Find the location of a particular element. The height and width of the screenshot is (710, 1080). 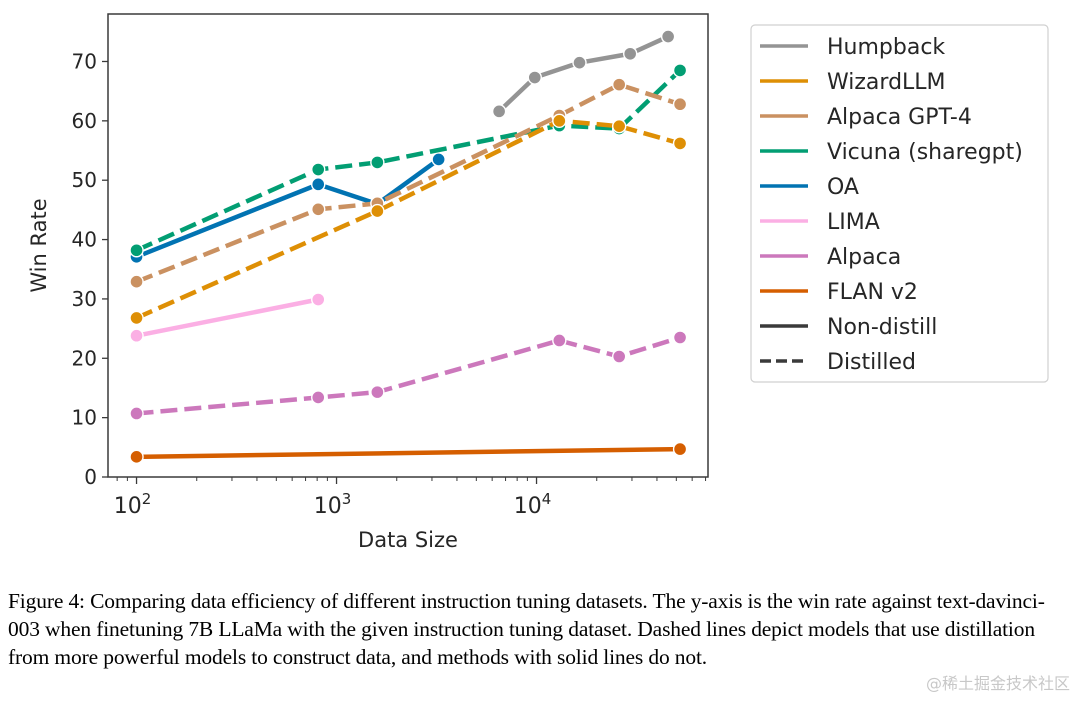

watermark: @稀土掘金技术社区 is located at coordinates (997, 683).